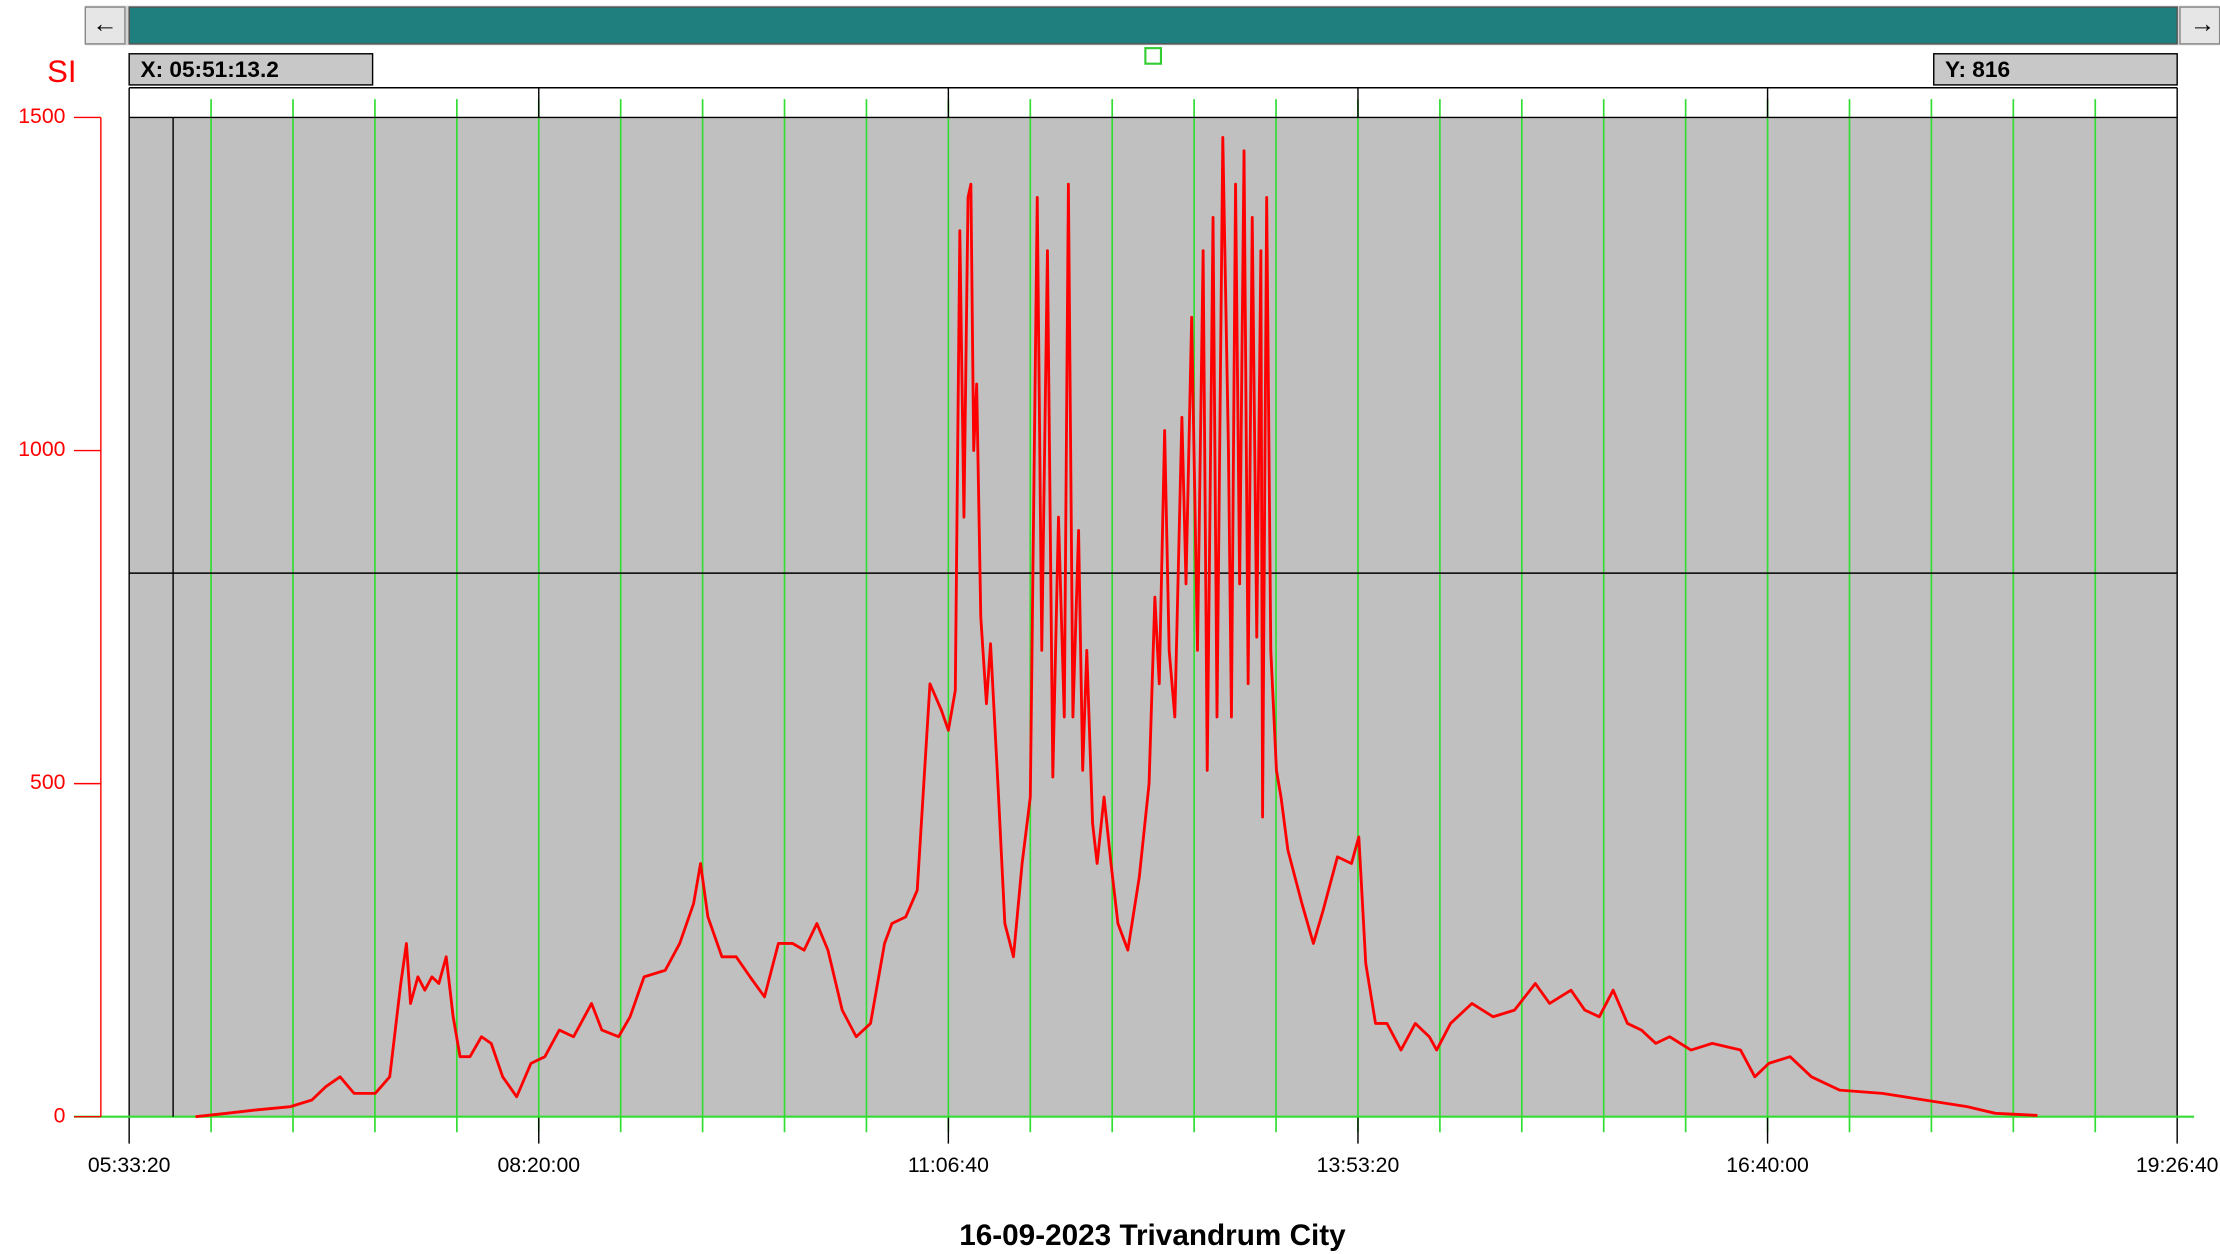  I want to click on y-tick-label: 1500, so click(41, 116).